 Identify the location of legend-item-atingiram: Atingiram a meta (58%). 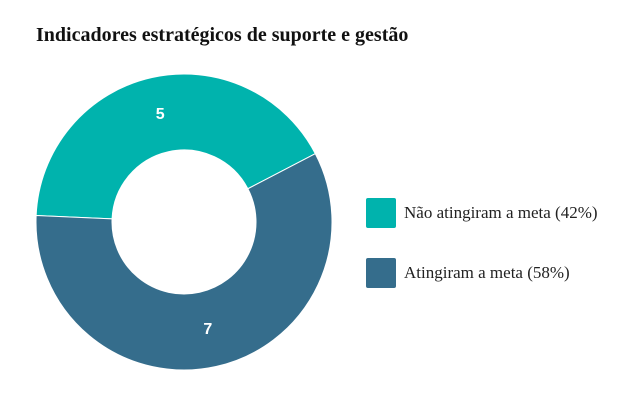
(482, 273).